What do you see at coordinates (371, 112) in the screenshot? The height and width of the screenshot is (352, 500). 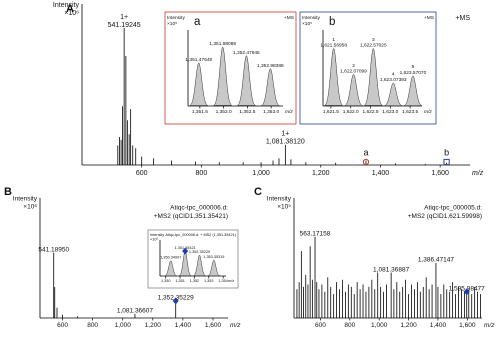 I see `x-tick-label: 1,622.5` at bounding box center [371, 112].